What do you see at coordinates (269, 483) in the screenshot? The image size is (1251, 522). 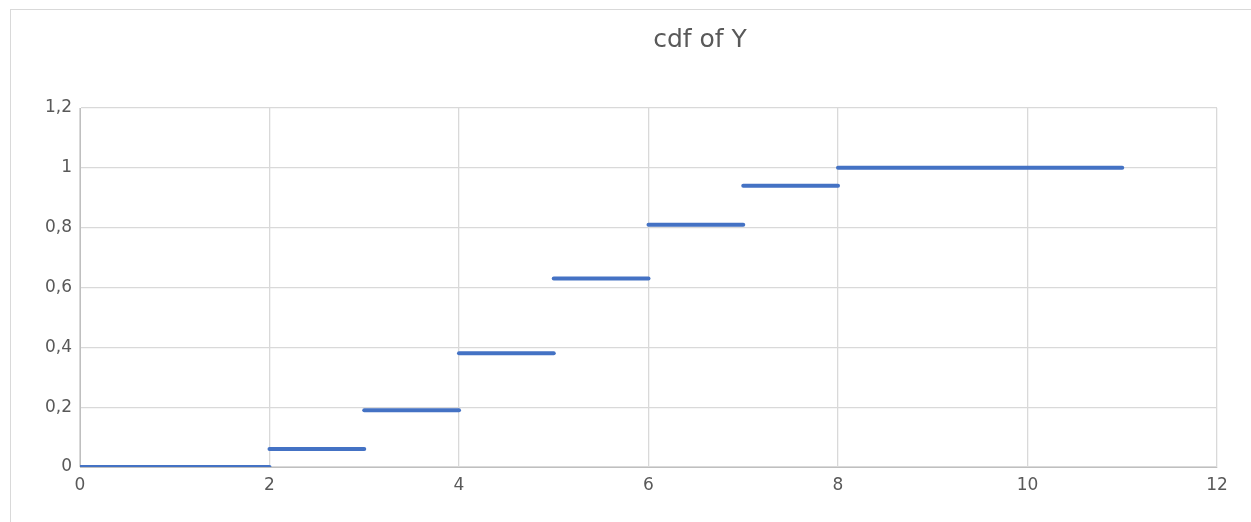 I see `x-tick-label: 2` at bounding box center [269, 483].